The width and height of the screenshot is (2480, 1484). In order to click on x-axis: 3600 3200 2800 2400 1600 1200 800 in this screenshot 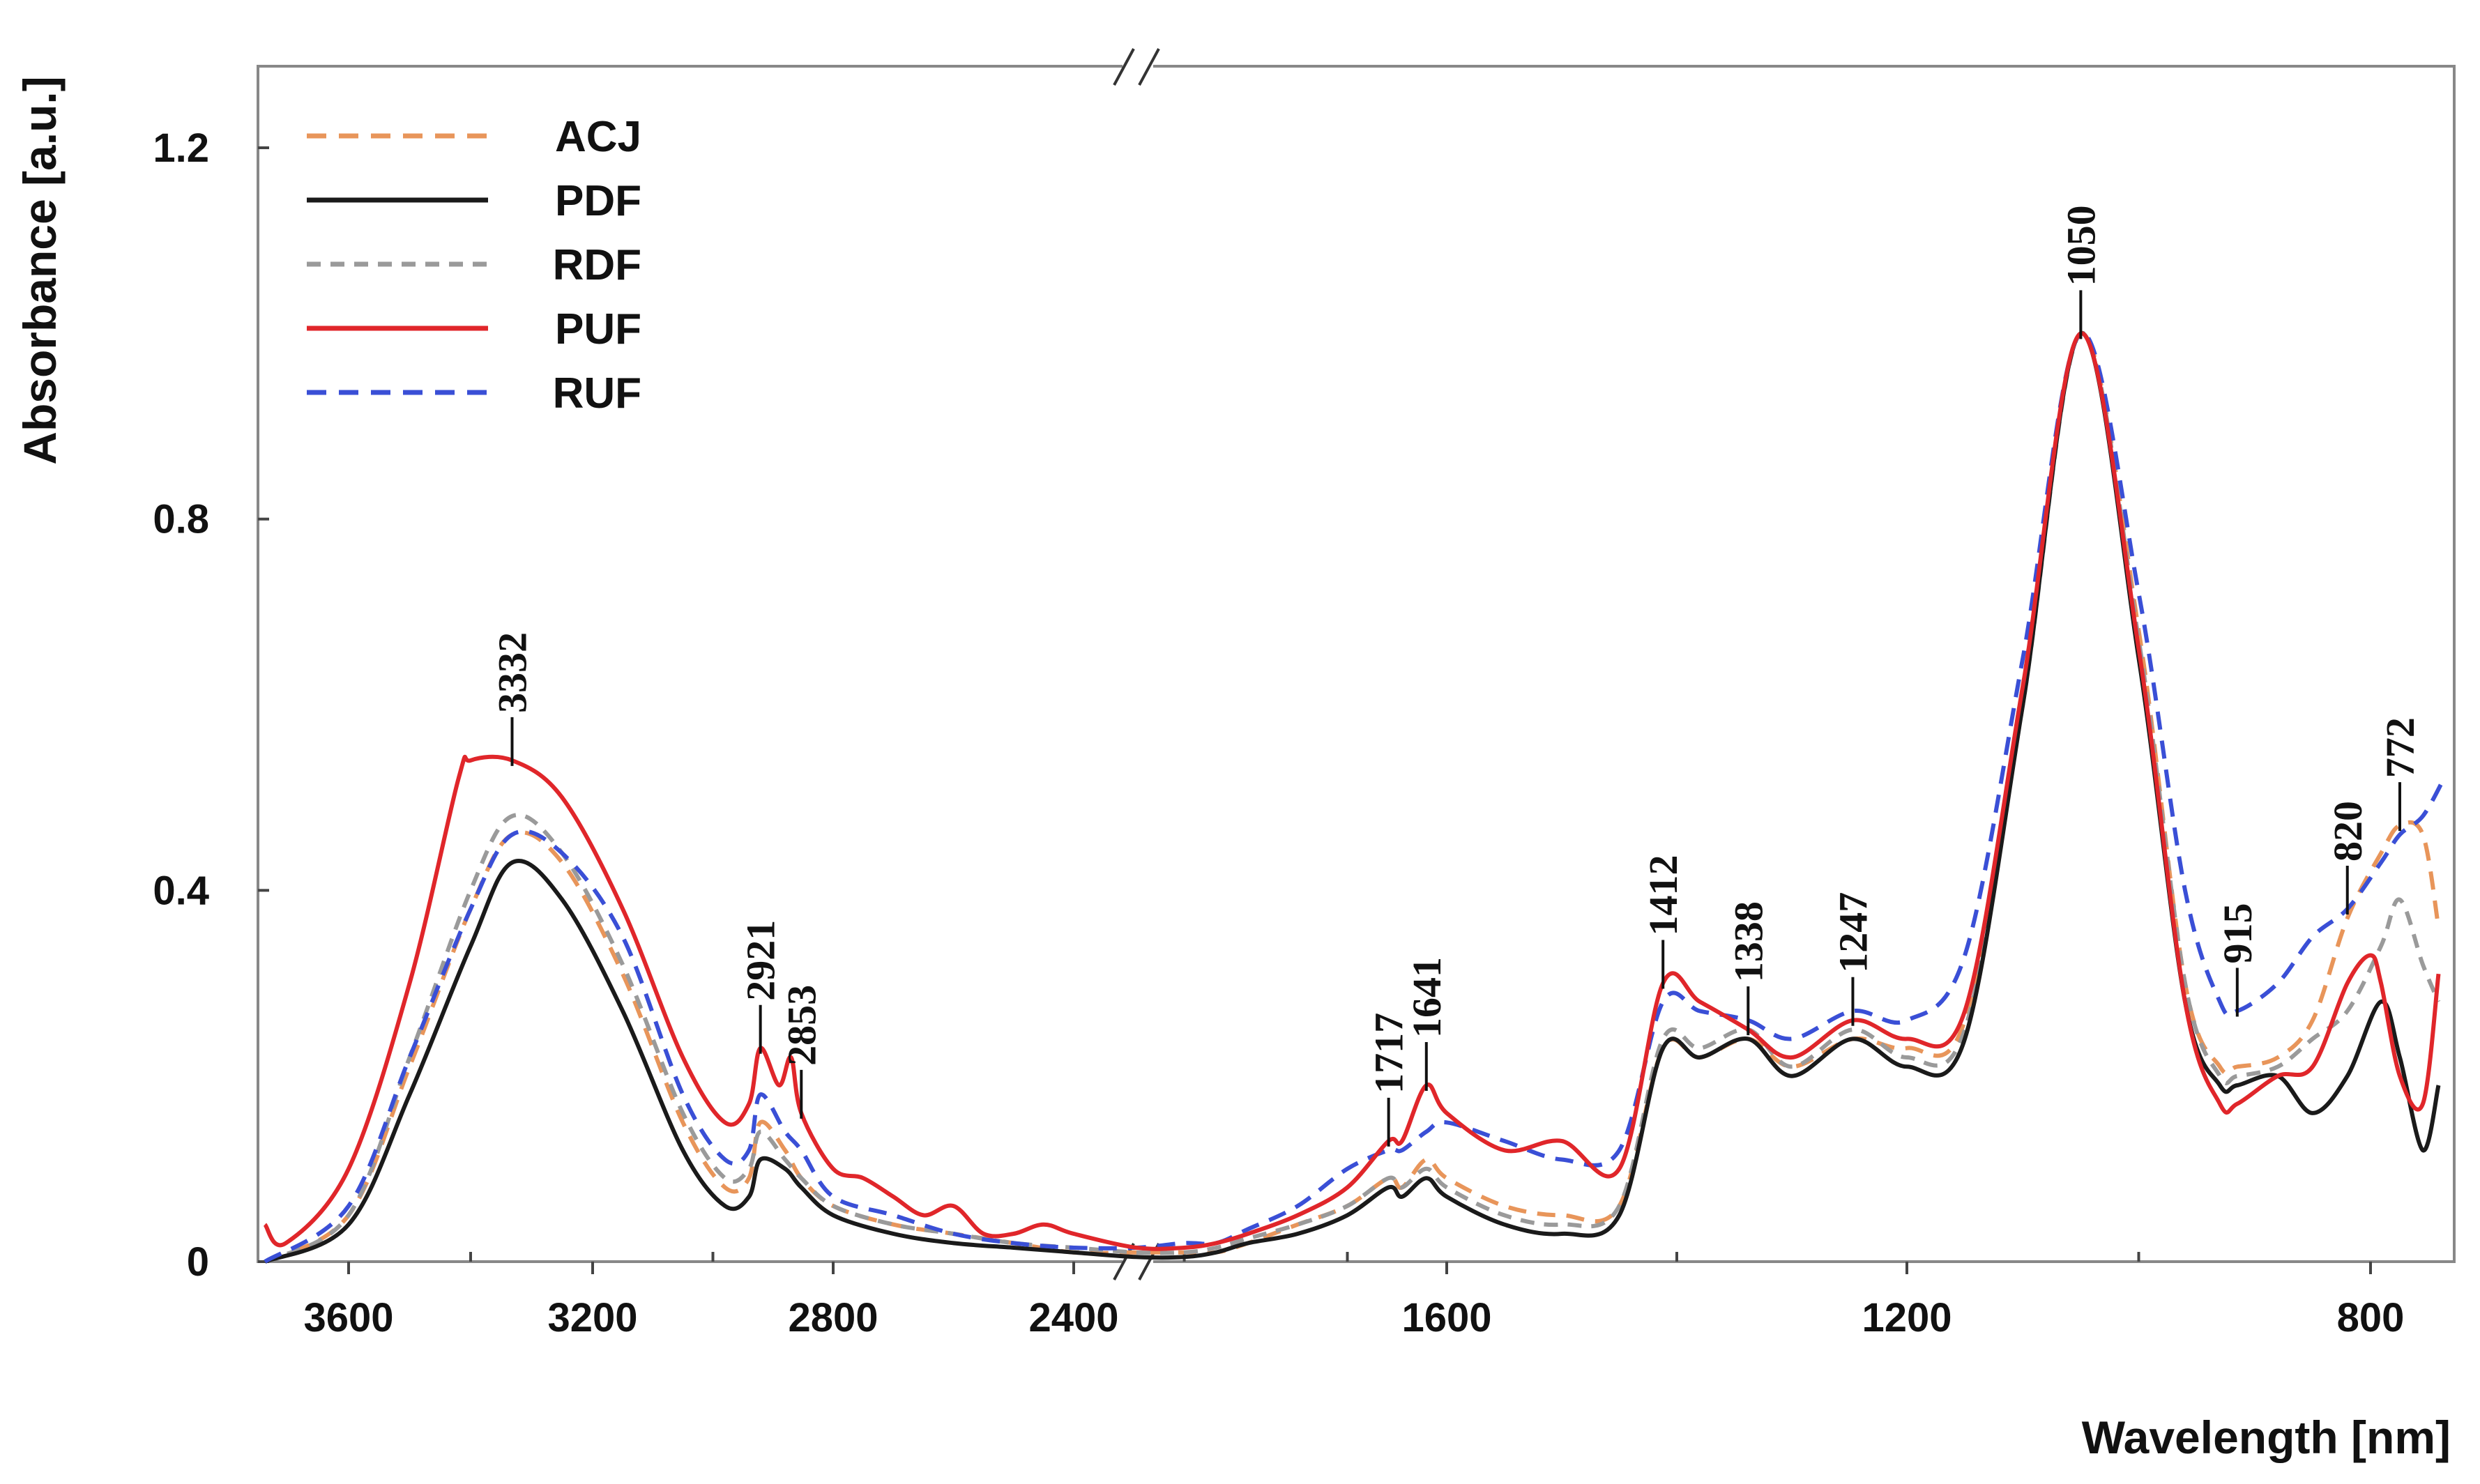, I will do `click(1353, 1296)`.